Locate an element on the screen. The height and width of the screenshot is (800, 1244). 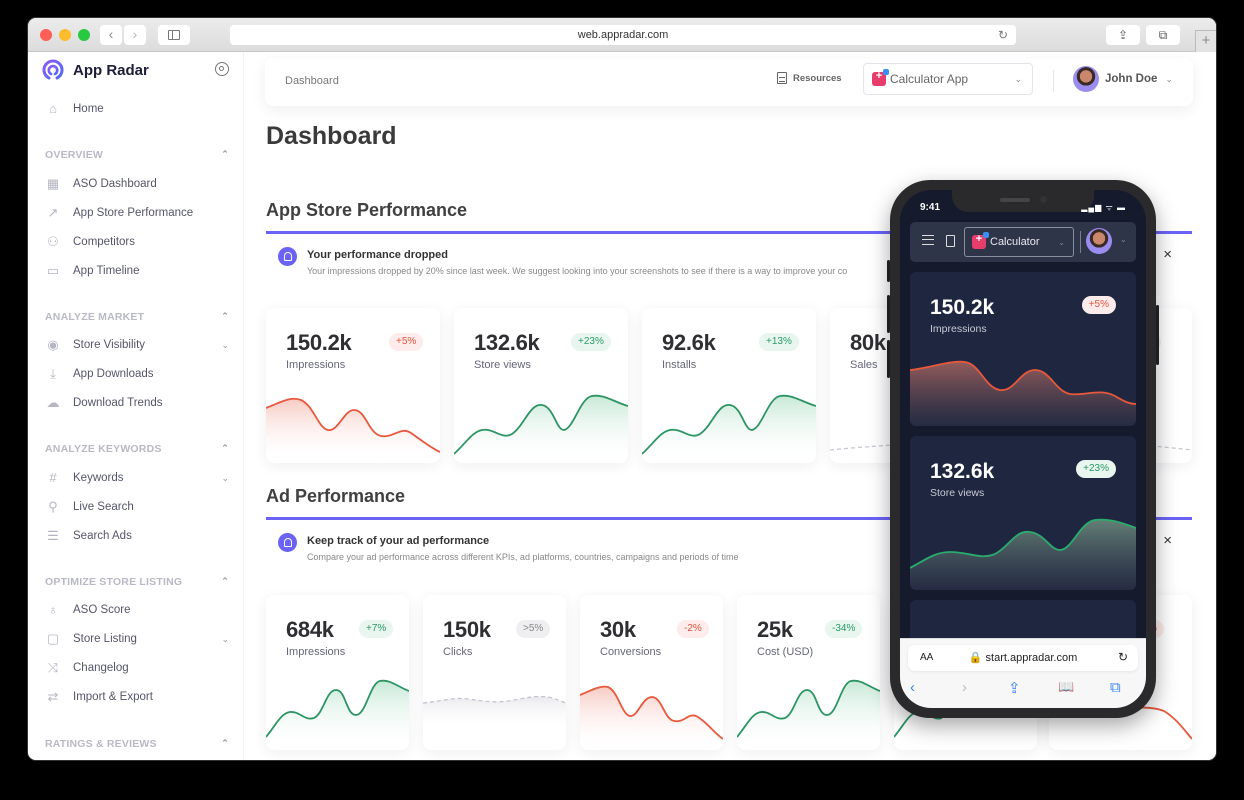
address-bar: web.appradar.com ↻ is located at coordinates (623, 35).